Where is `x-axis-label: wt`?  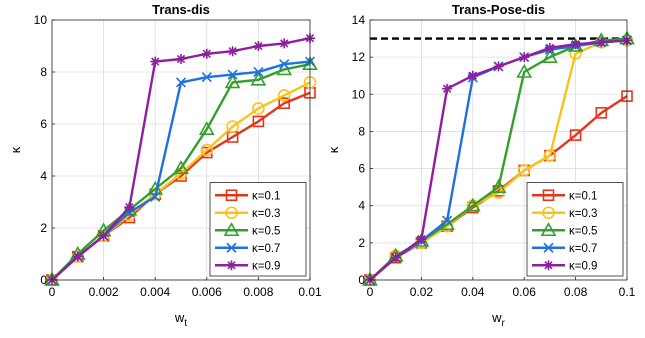
x-axis-label: wt is located at coordinates (180, 319).